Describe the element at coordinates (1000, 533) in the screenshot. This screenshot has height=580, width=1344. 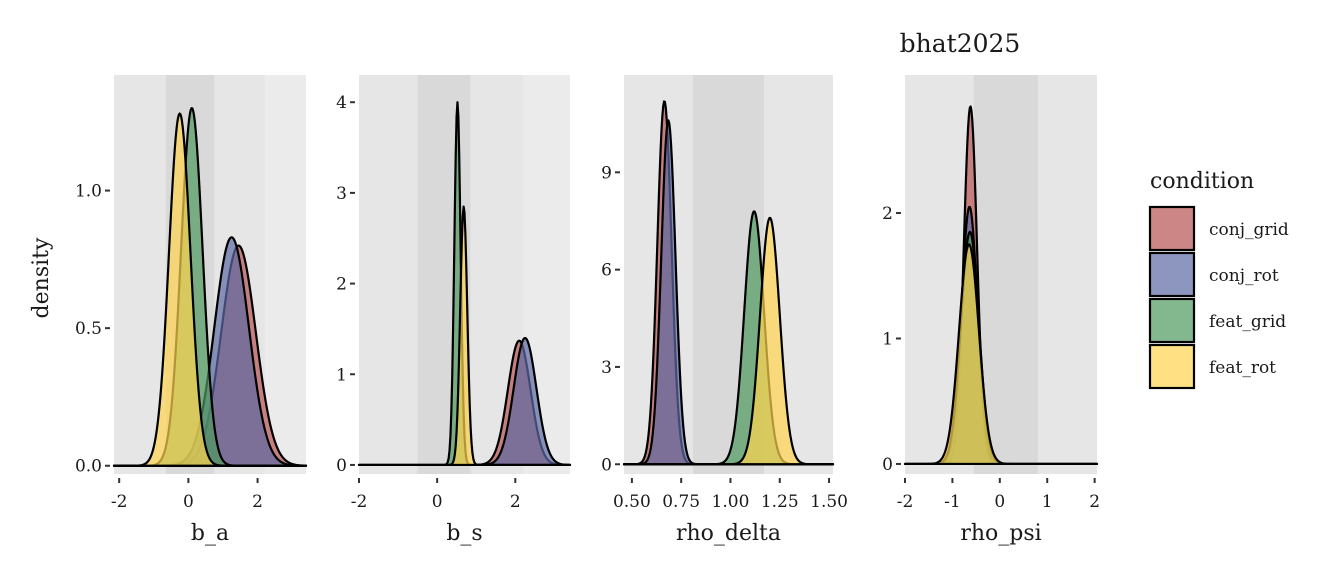
I see `x-axis-title: rho_psi` at that location.